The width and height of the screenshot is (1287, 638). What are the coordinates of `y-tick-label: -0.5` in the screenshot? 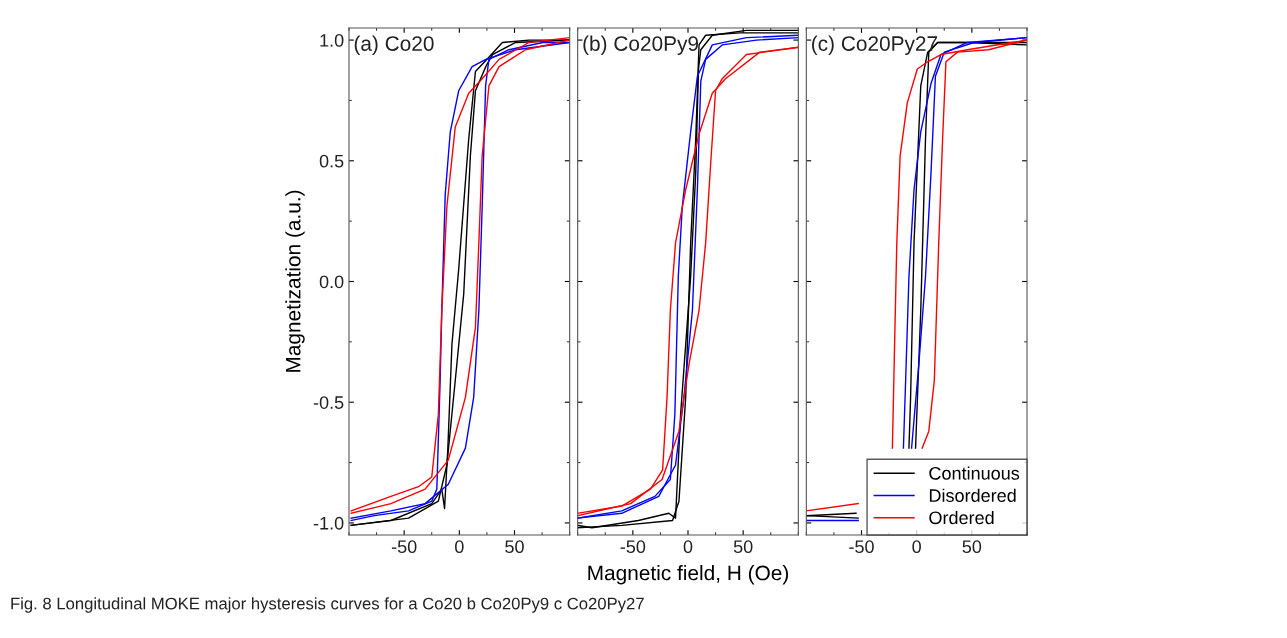 It's located at (328, 402).